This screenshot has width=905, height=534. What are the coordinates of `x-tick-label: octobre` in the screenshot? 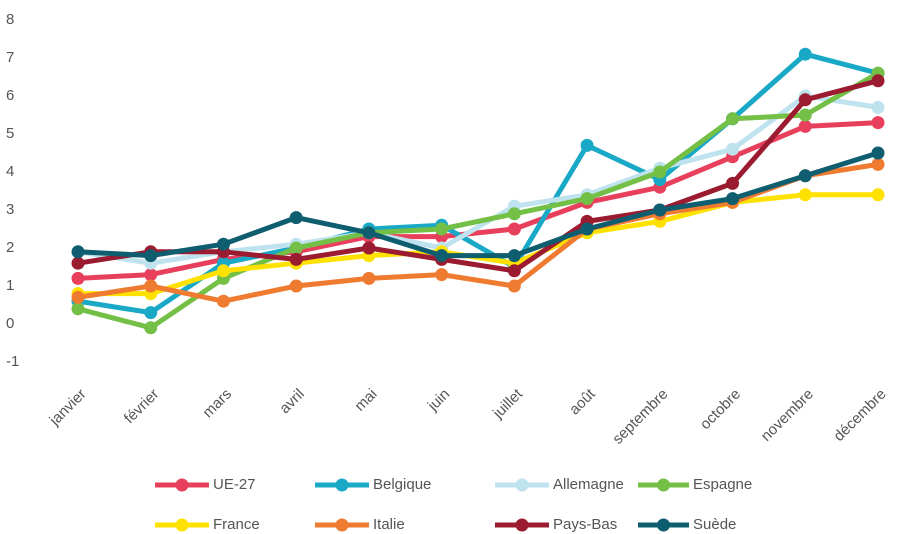 It's located at (720, 409).